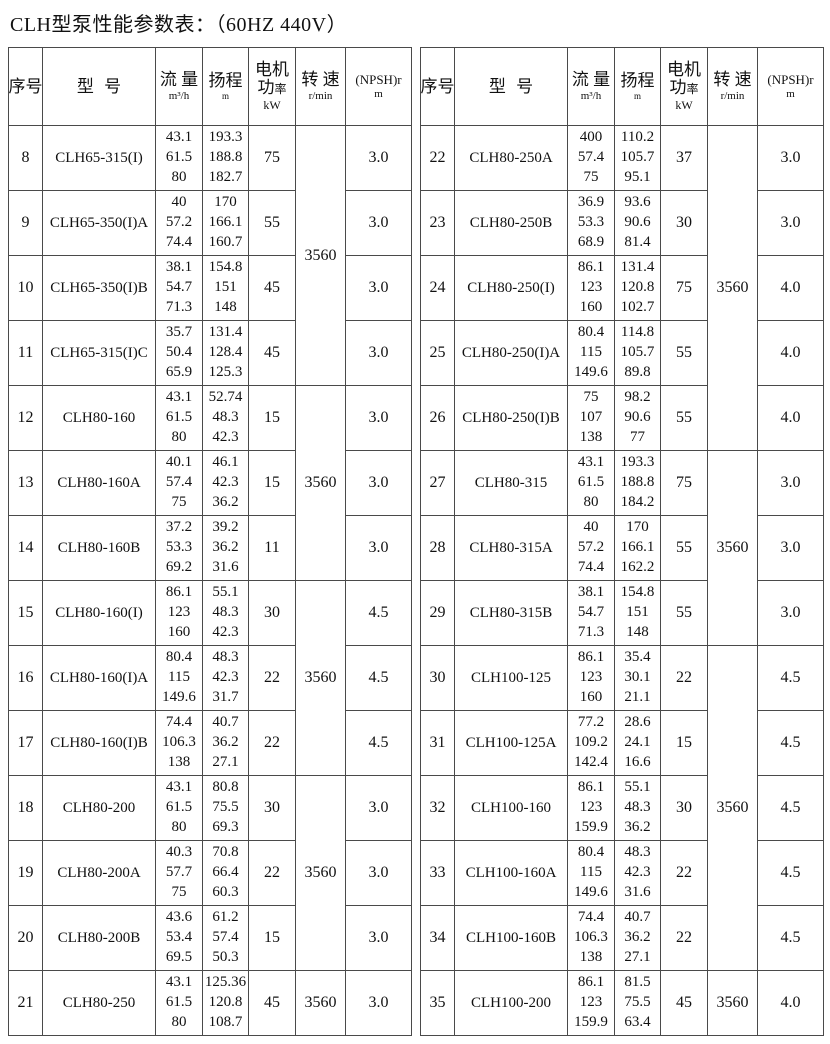 This screenshot has width=830, height=1044. What do you see at coordinates (225, 548) in the screenshot?
I see `cell-head: 39.2 36.2 31.6` at bounding box center [225, 548].